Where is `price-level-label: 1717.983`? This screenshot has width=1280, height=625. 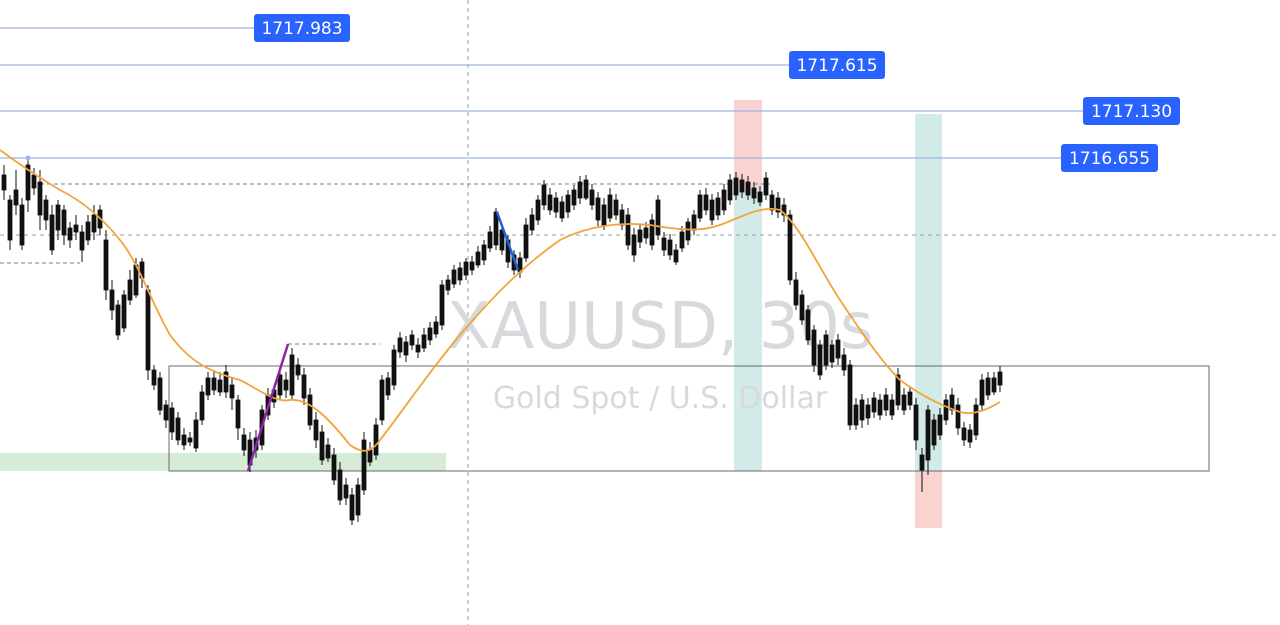
price-level-label: 1717.983 is located at coordinates (302, 28).